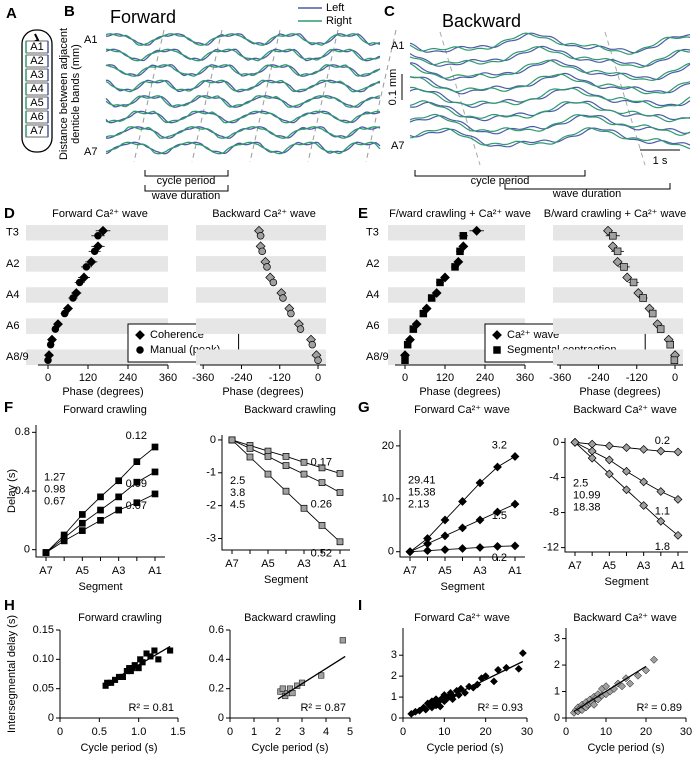 The image size is (697, 765). Describe the element at coordinates (211, 506) in the screenshot. I see `y-tick-label: -2` at that location.